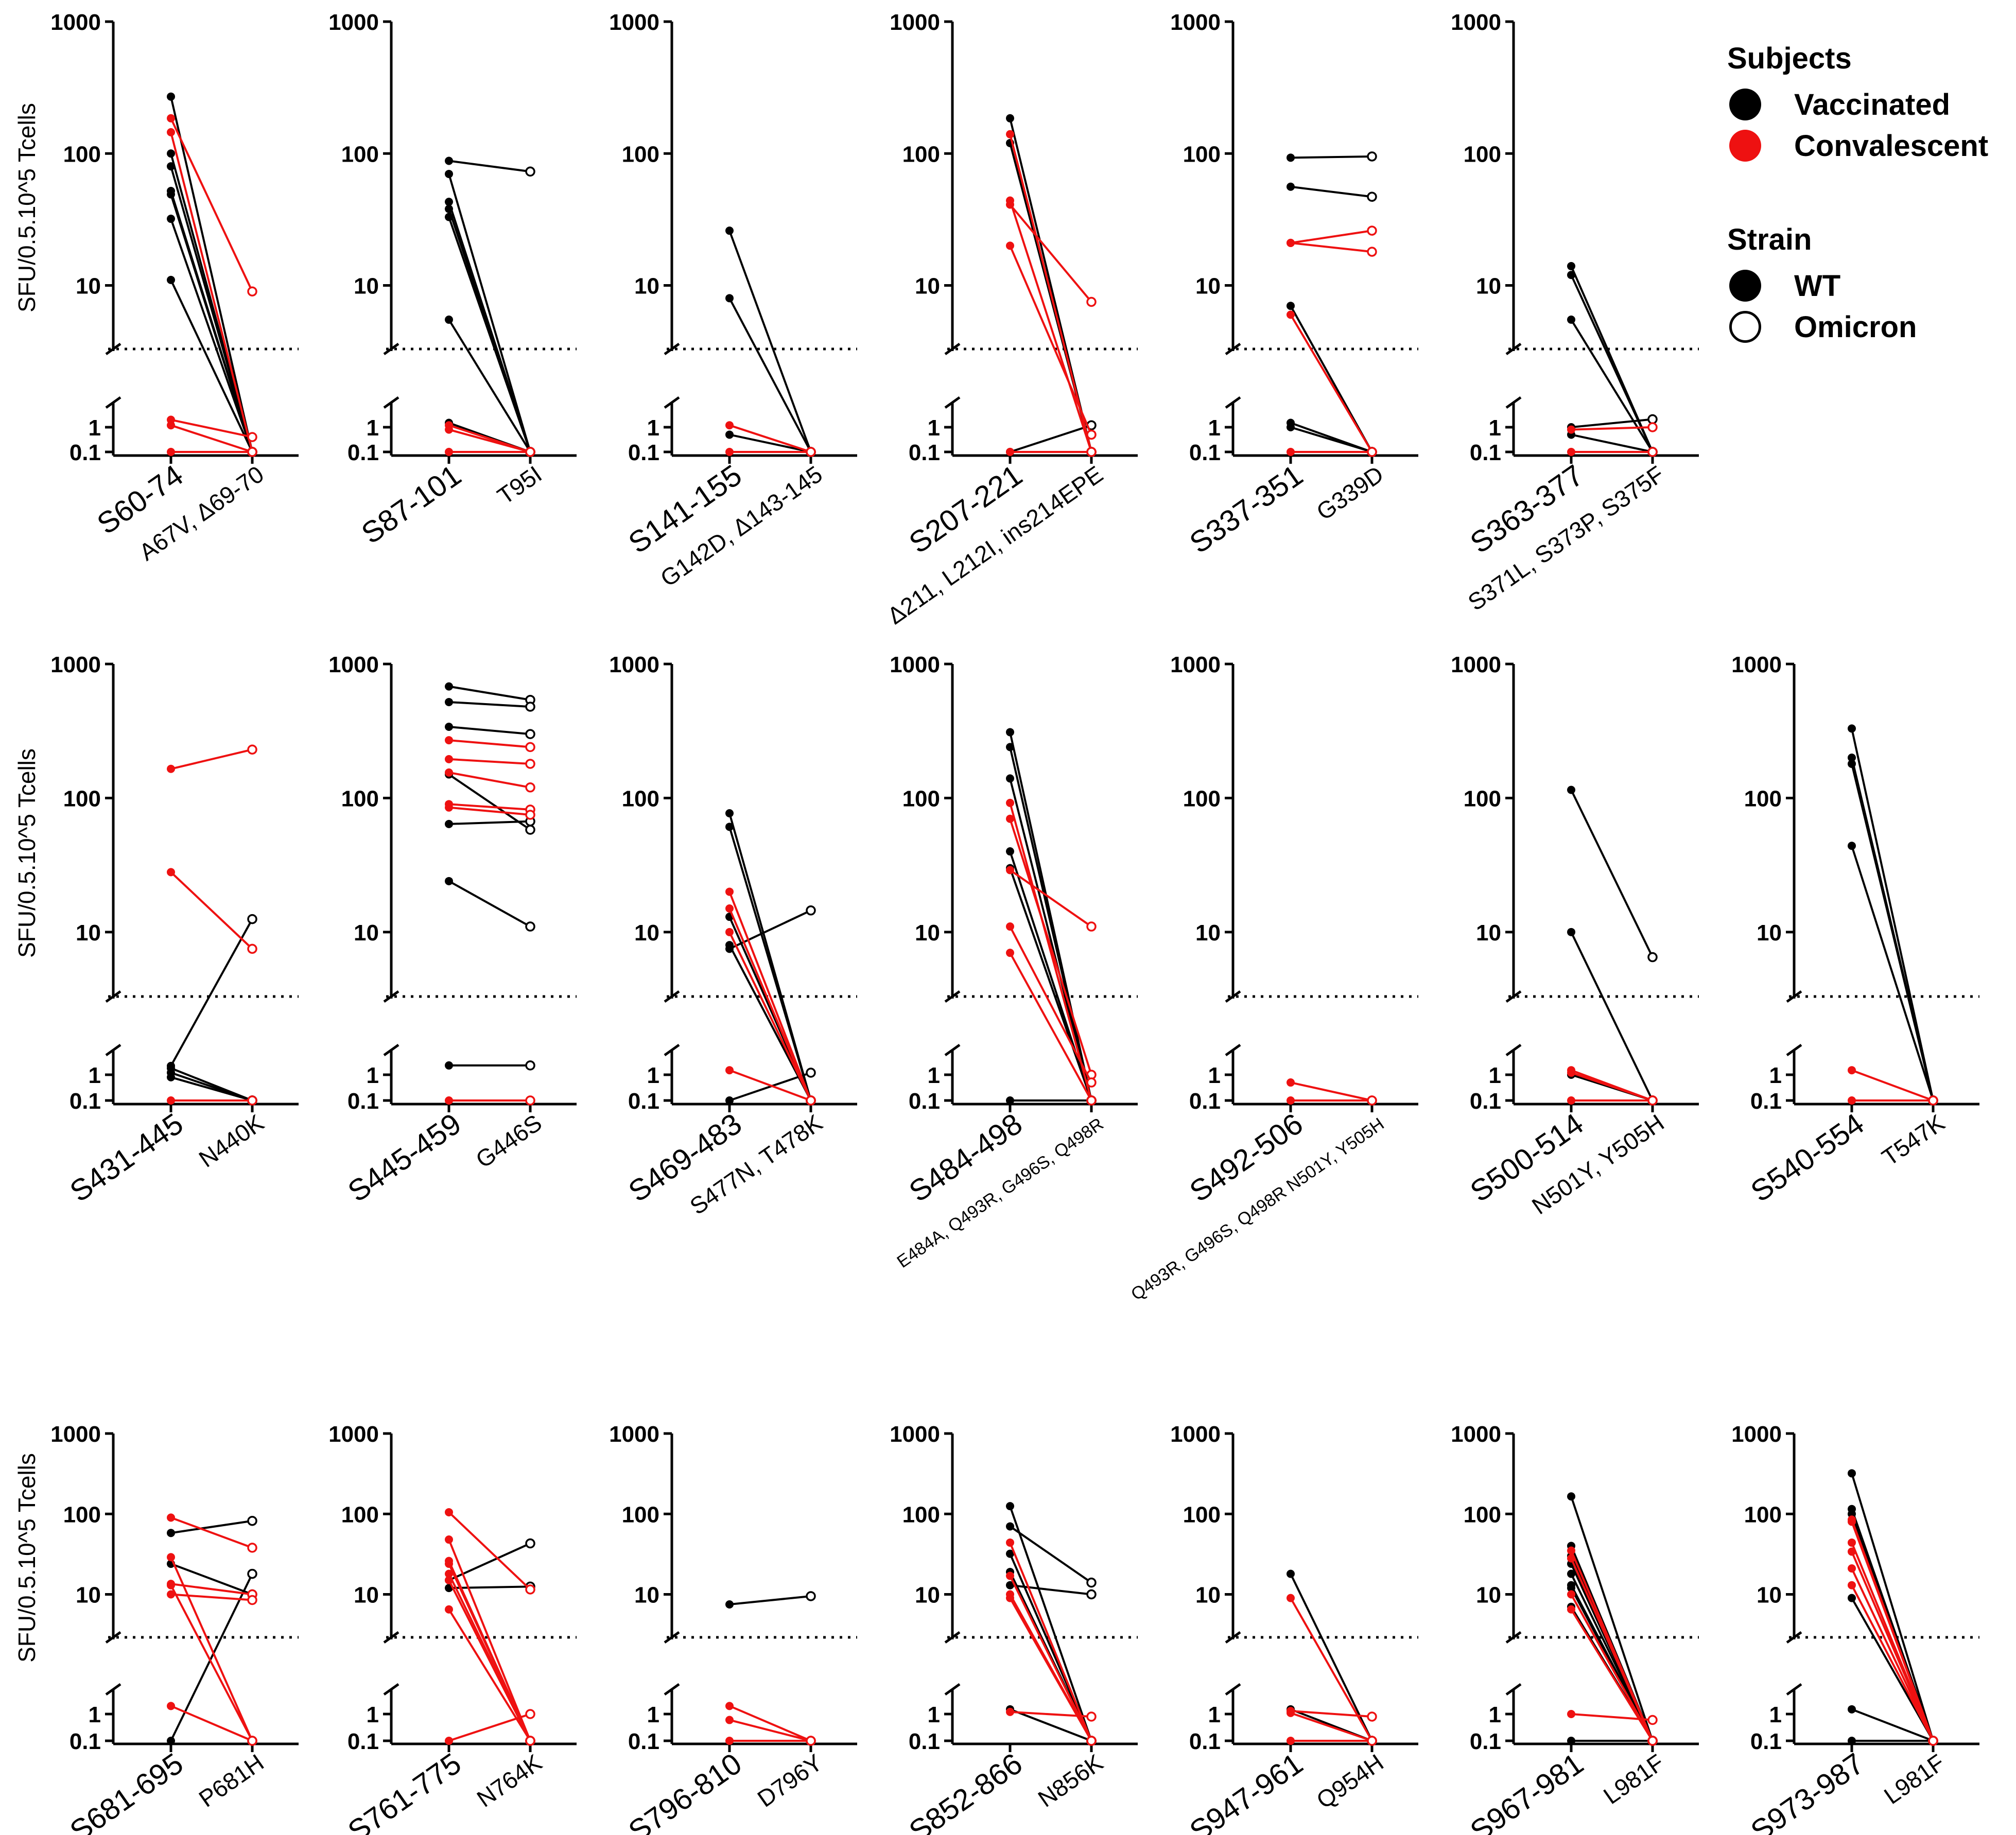  Describe the element at coordinates (1817, 286) in the screenshot. I see `legend-label-wt: WT` at that location.